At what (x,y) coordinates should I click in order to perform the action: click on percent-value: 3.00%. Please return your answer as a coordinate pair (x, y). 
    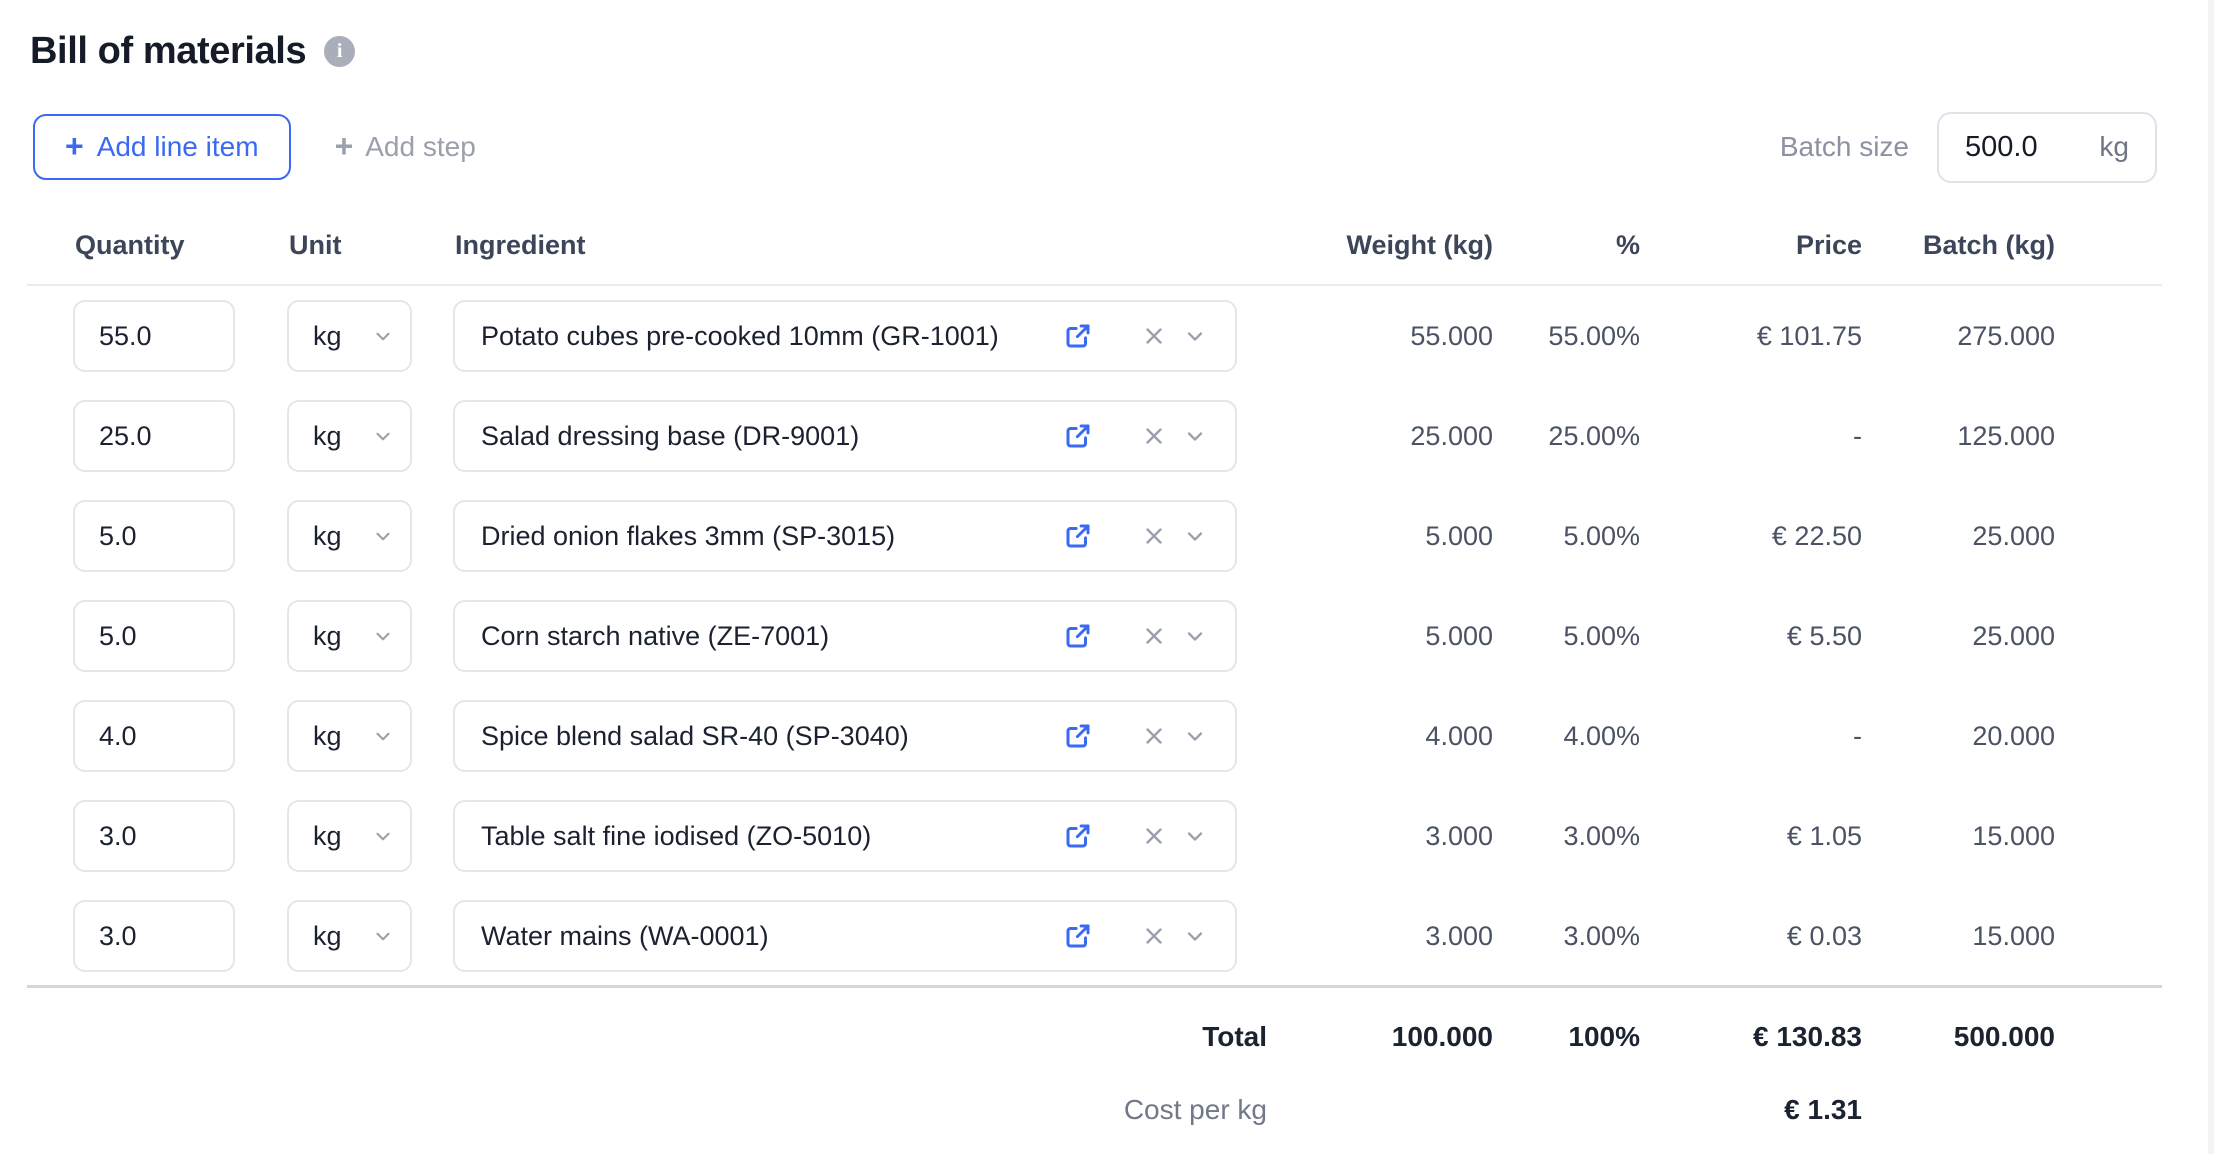
    Looking at the image, I should click on (1601, 835).